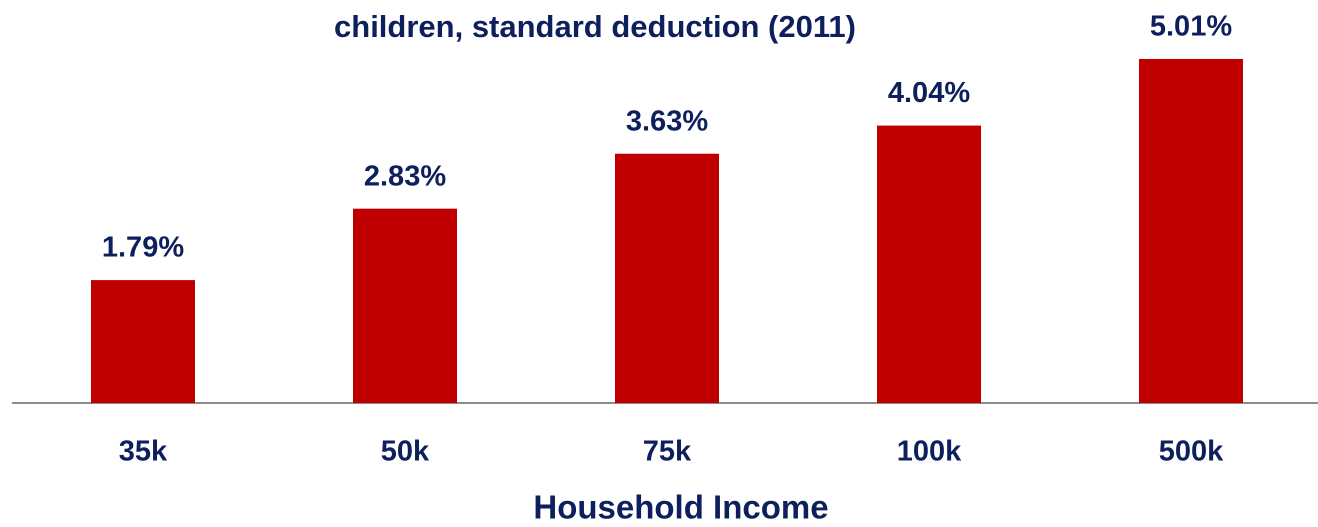 This screenshot has height=527, width=1318. I want to click on x-tick-label: 35k, so click(143, 452).